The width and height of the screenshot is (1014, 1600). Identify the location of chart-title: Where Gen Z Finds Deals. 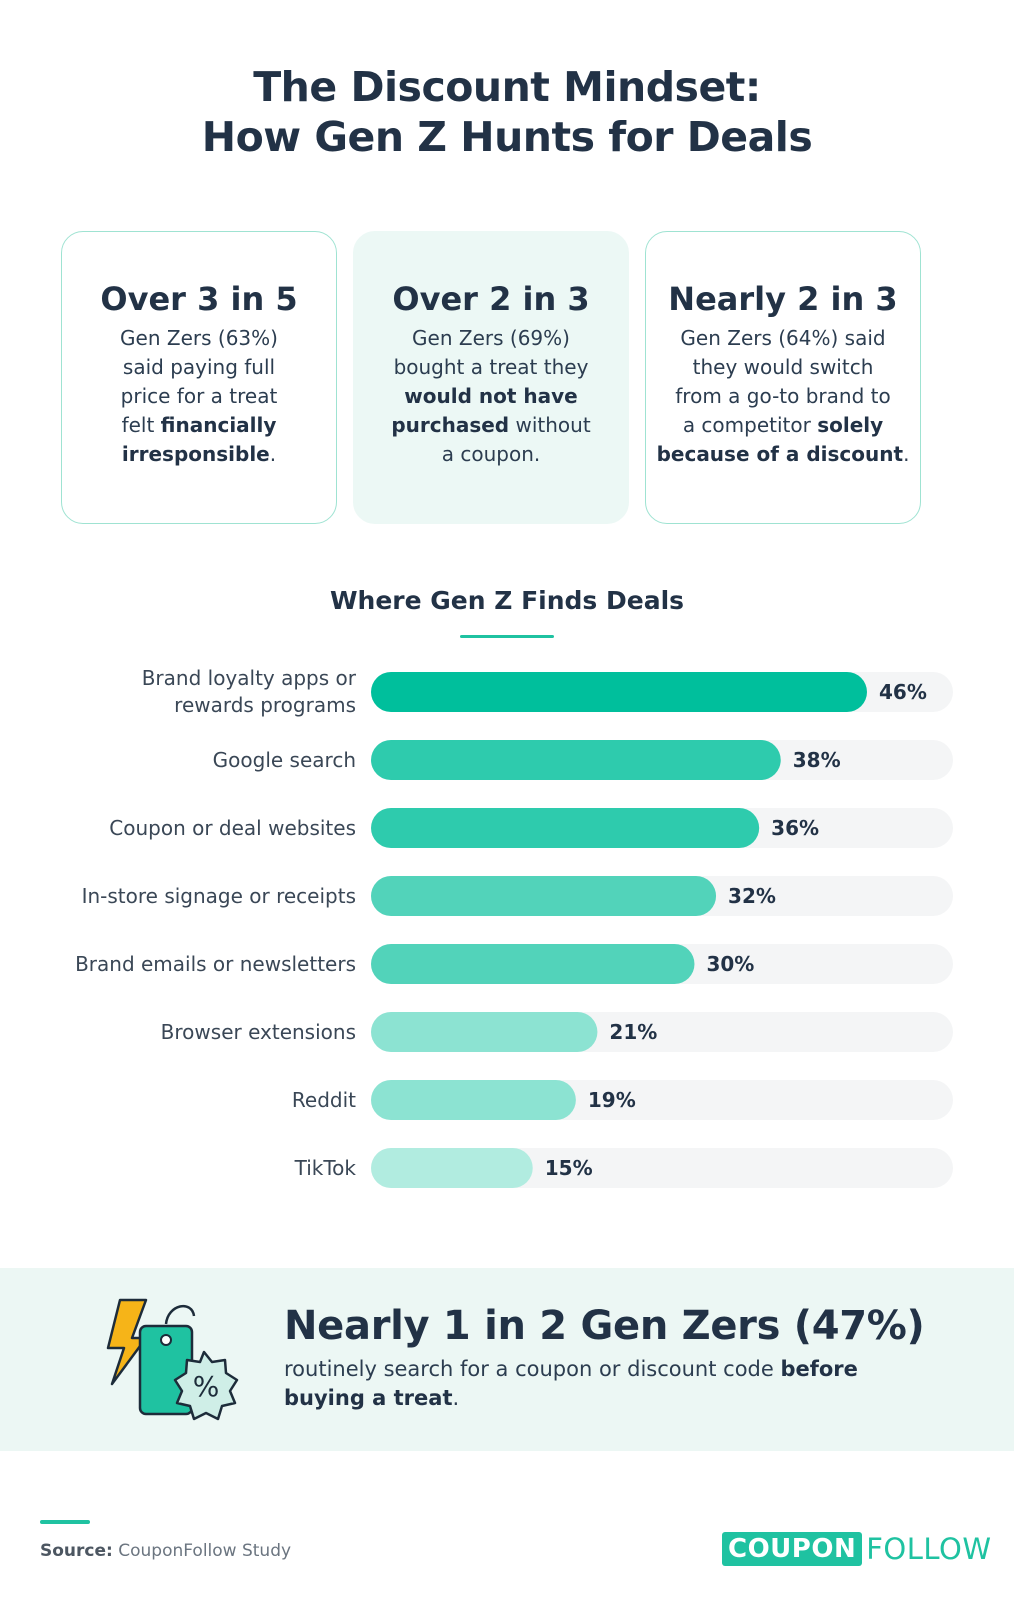
(507, 600).